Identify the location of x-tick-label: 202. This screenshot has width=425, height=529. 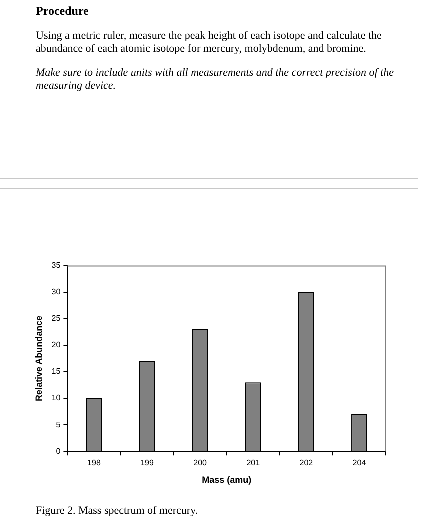
(307, 463).